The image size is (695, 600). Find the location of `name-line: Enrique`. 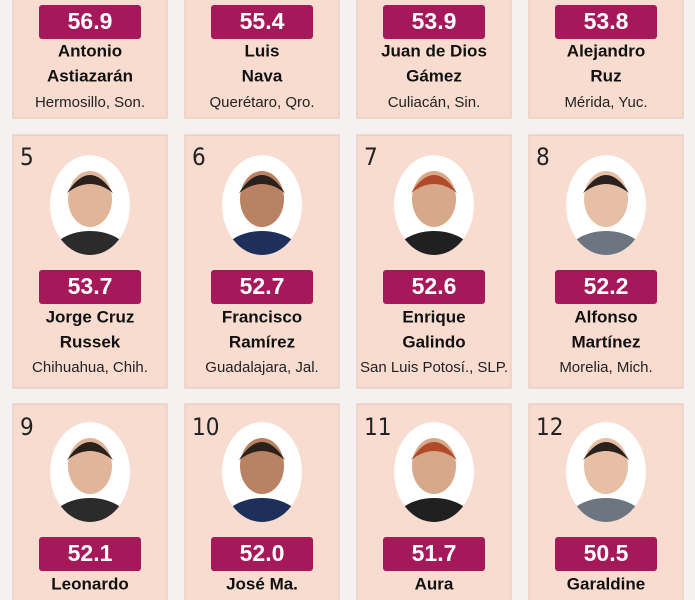

name-line: Enrique is located at coordinates (433, 316).